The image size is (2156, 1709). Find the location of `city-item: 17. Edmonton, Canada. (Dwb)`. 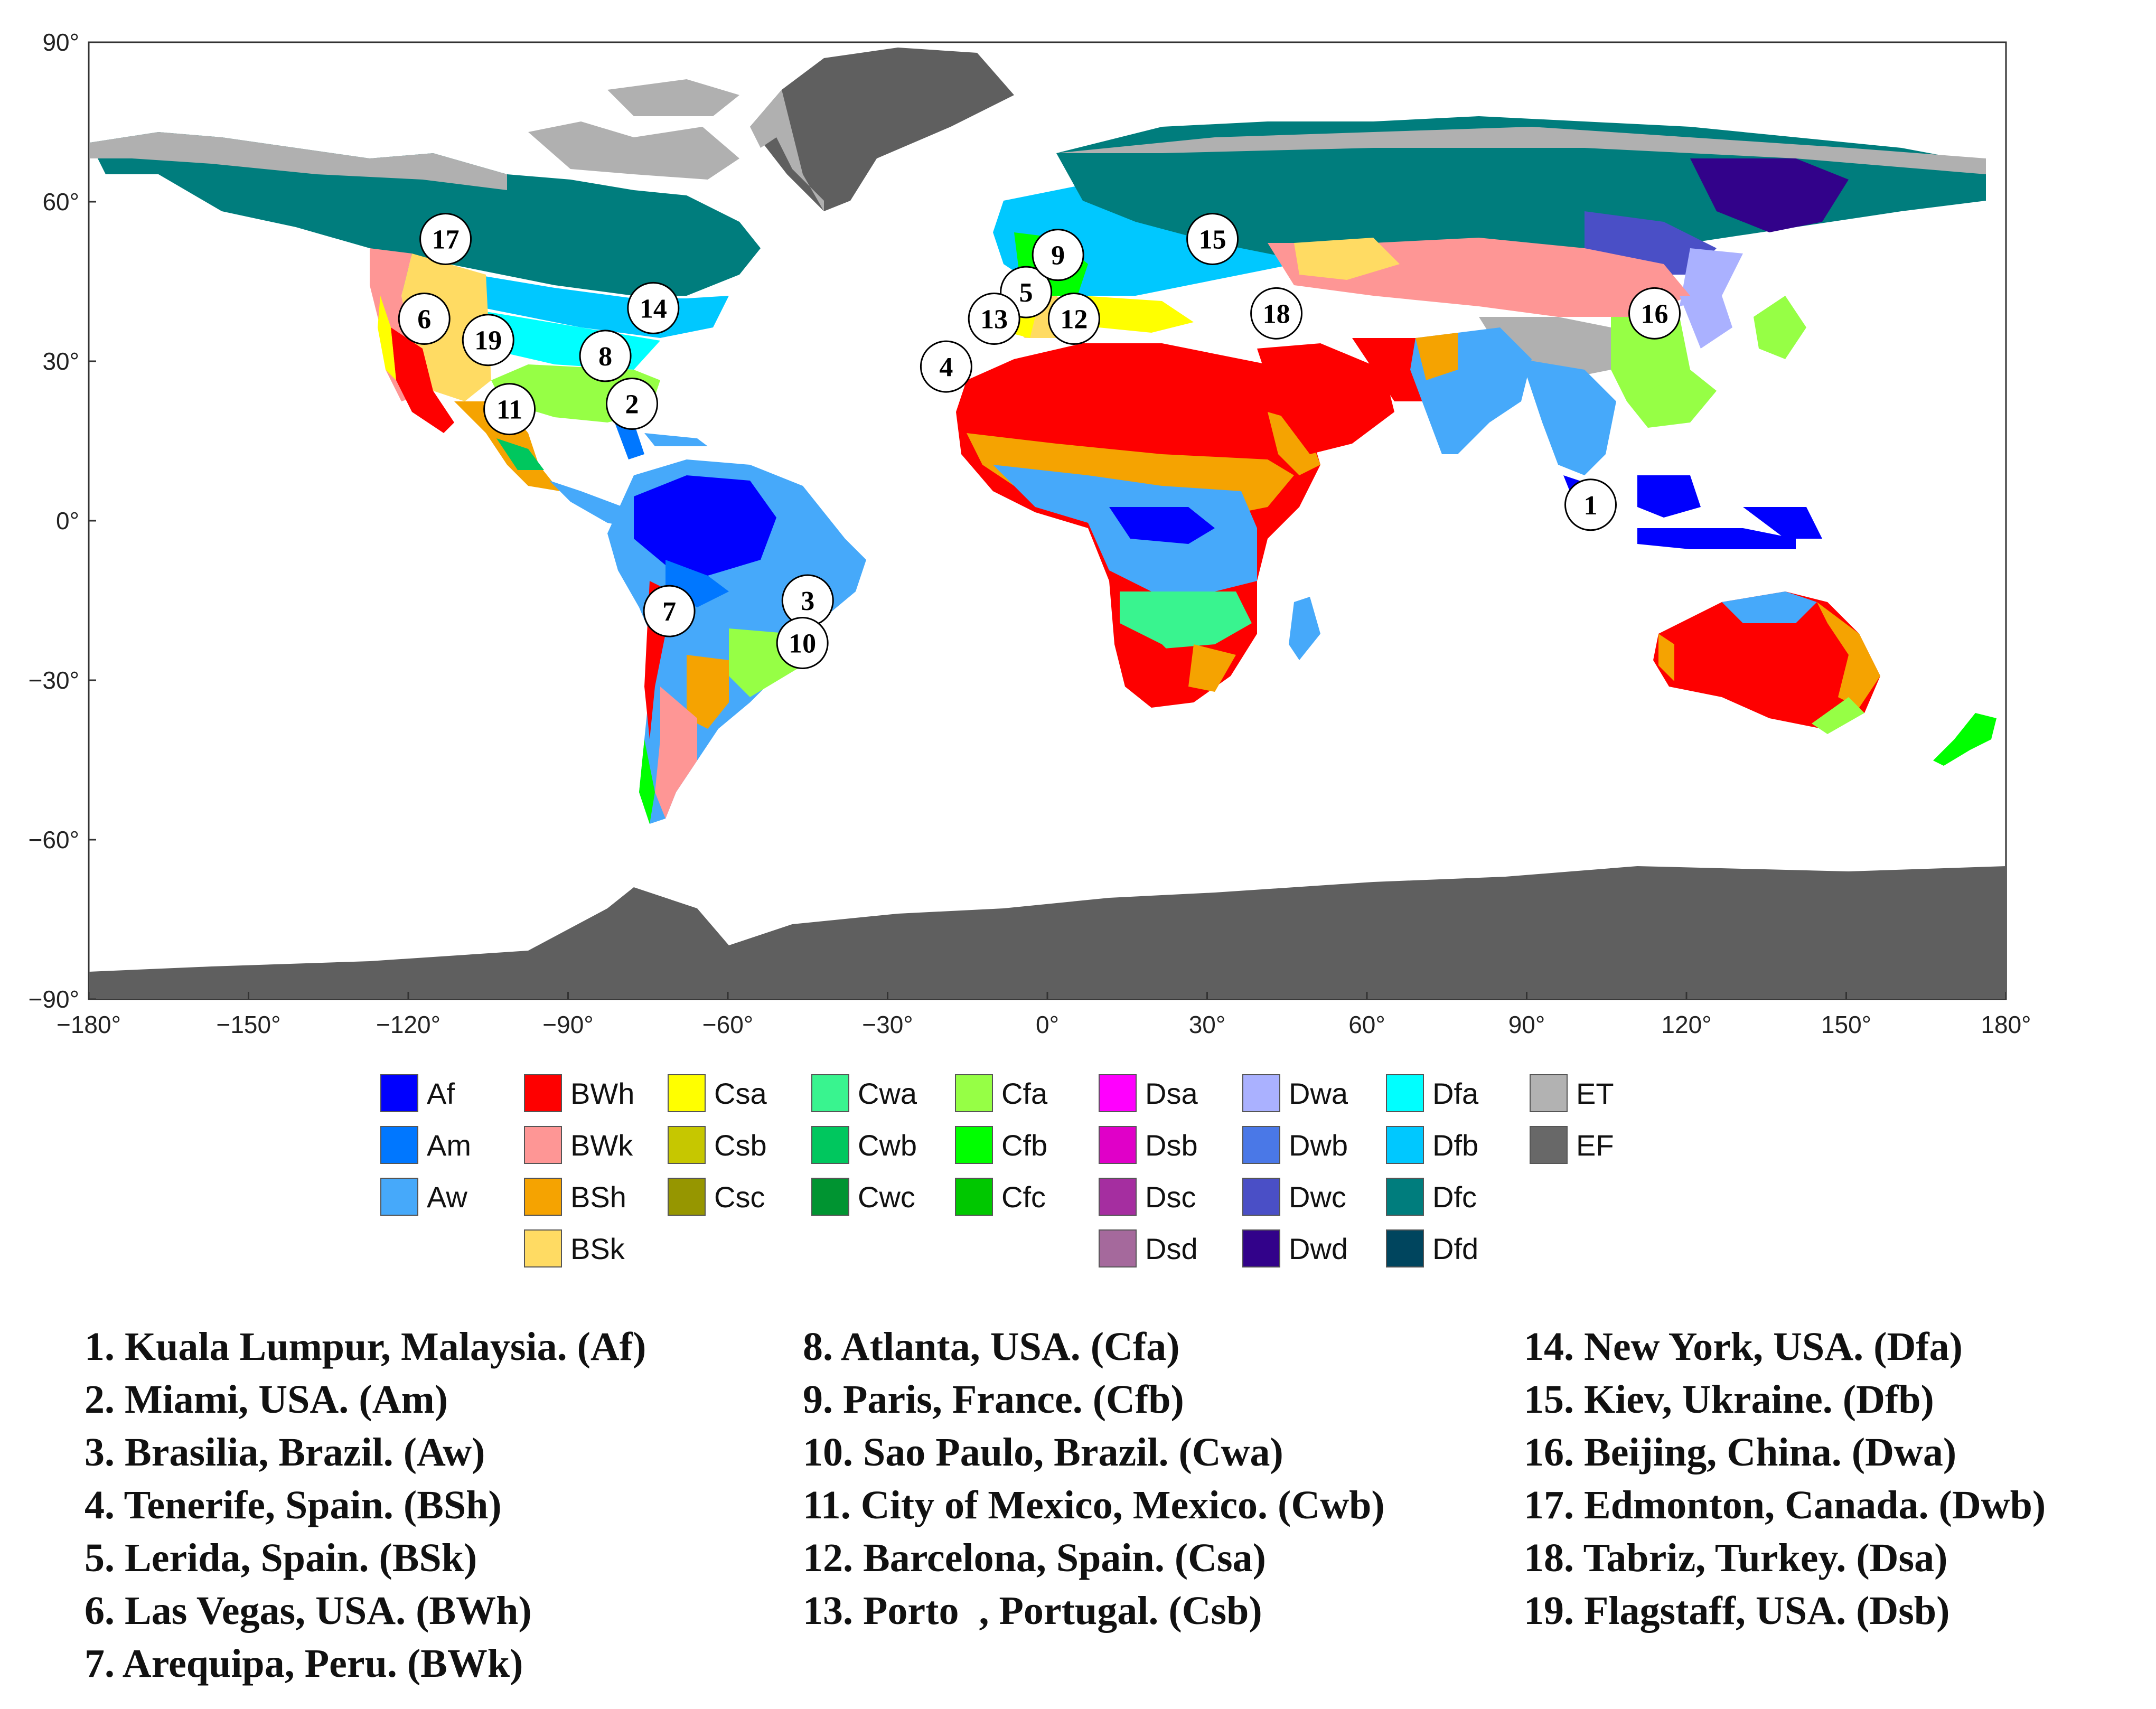

city-item: 17. Edmonton, Canada. (Dwb) is located at coordinates (1785, 1505).